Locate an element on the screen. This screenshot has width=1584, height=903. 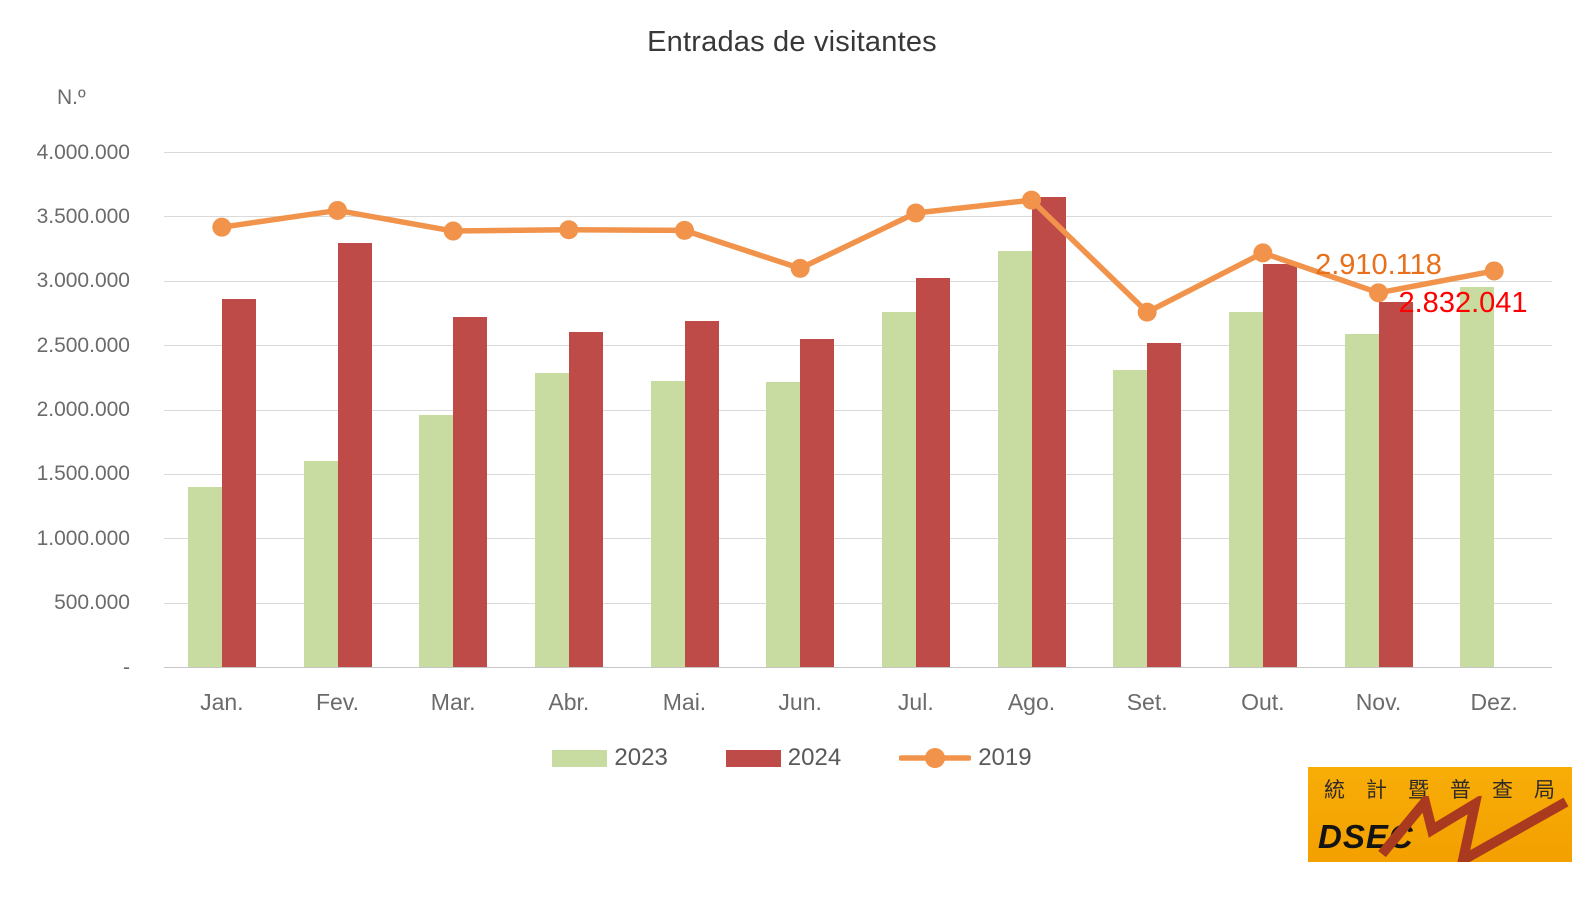
legend-item-2019: 2019 is located at coordinates (965, 758).